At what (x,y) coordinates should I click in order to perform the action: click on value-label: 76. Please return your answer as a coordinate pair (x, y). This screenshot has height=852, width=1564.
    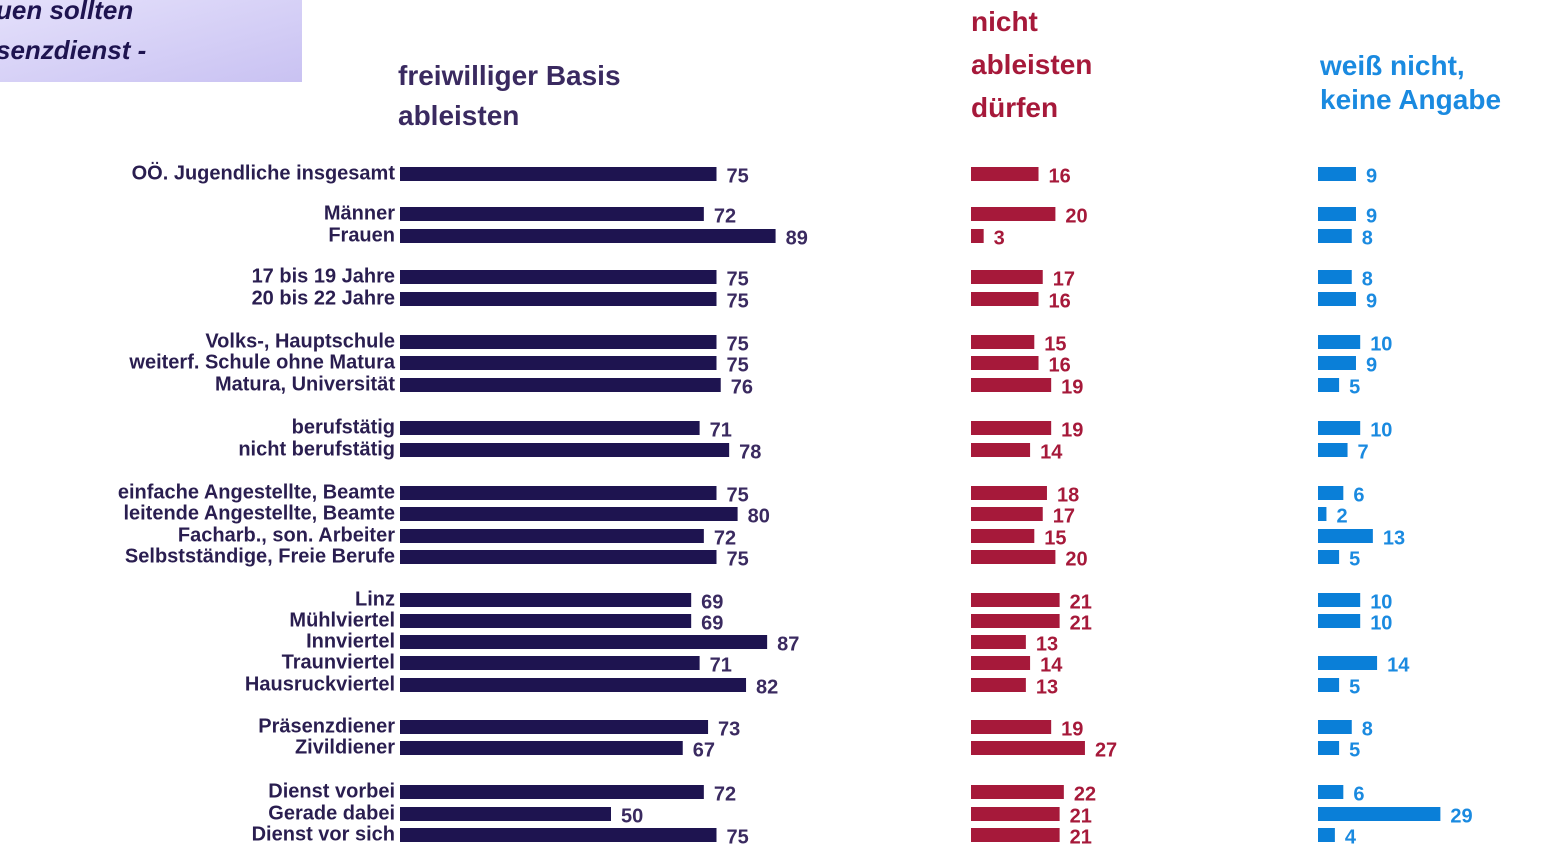
    Looking at the image, I should click on (742, 387).